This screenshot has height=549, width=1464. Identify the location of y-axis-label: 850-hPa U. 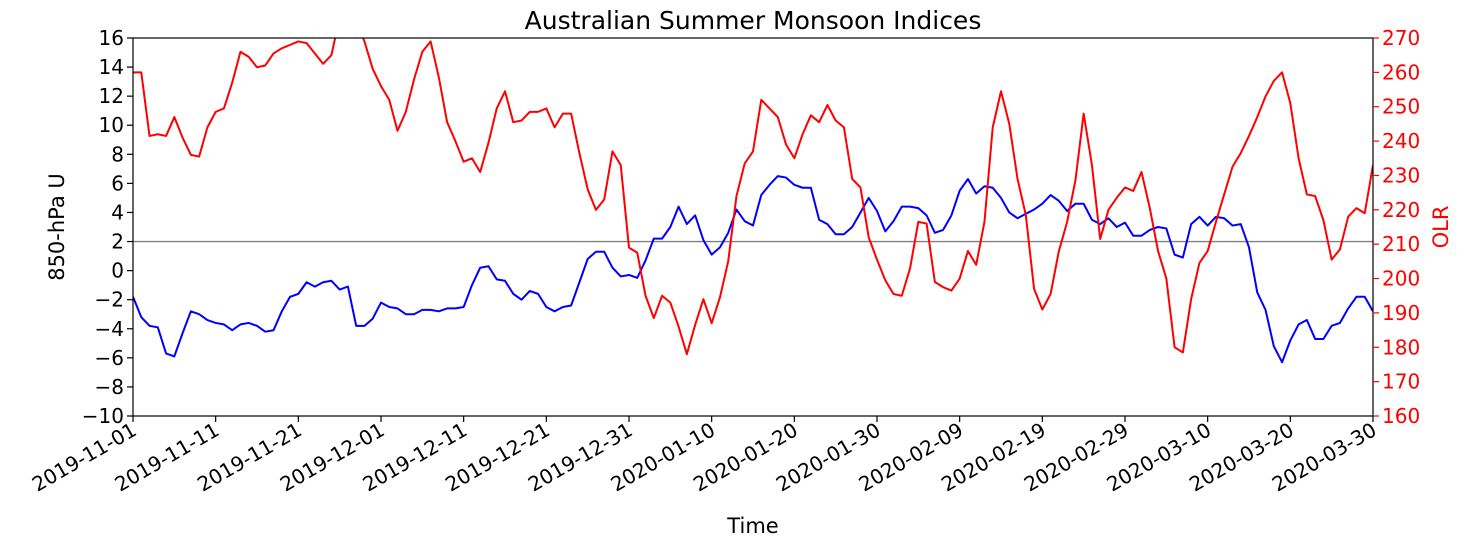
(57, 227).